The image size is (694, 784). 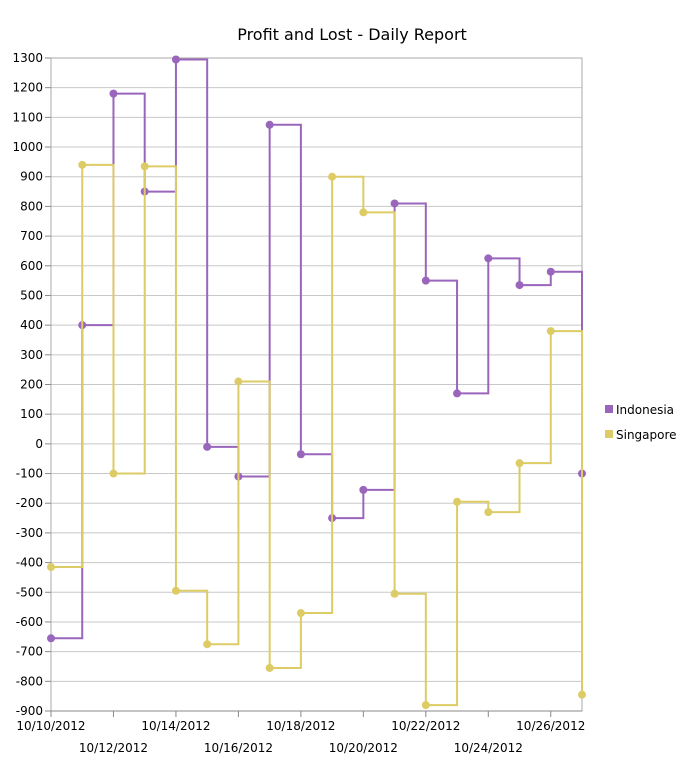 I want to click on x-tick-label: 10/22/2012, so click(x=425, y=726).